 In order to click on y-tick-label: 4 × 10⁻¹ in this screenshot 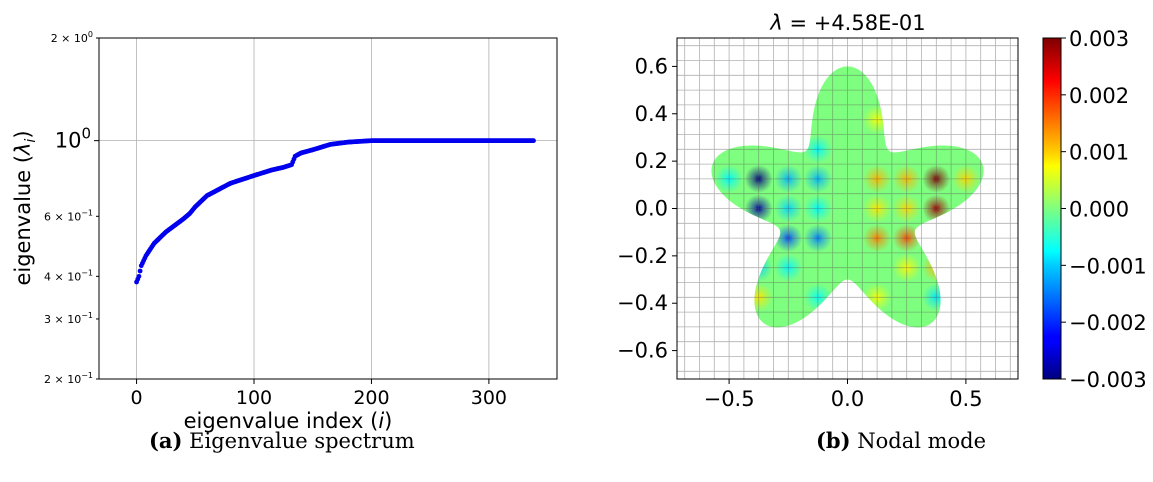, I will do `click(68, 275)`.